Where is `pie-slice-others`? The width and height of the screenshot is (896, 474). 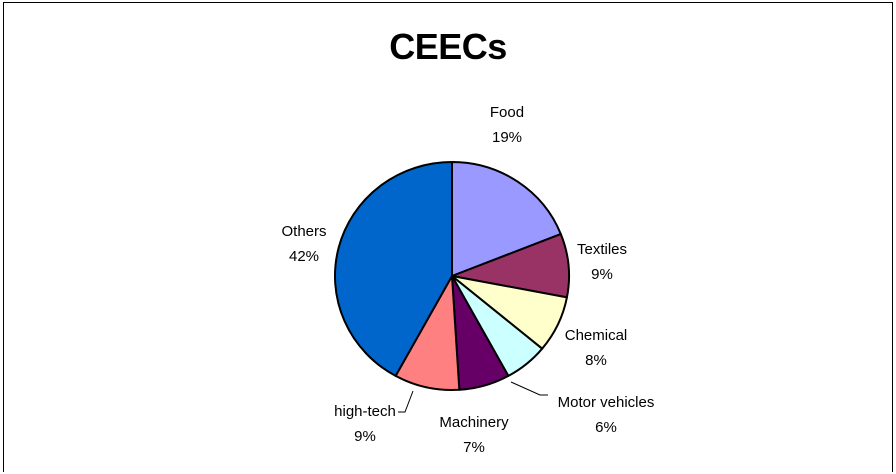
pie-slice-others is located at coordinates (393, 269).